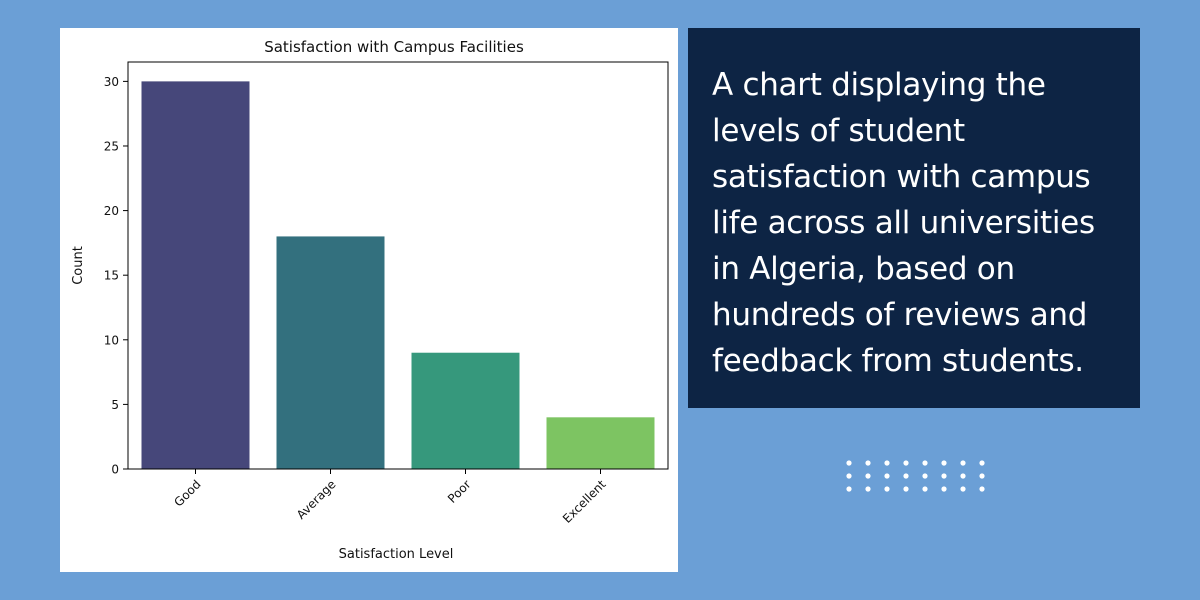 This screenshot has height=600, width=1200. Describe the element at coordinates (78, 265) in the screenshot. I see `y-axis-label: Count` at that location.